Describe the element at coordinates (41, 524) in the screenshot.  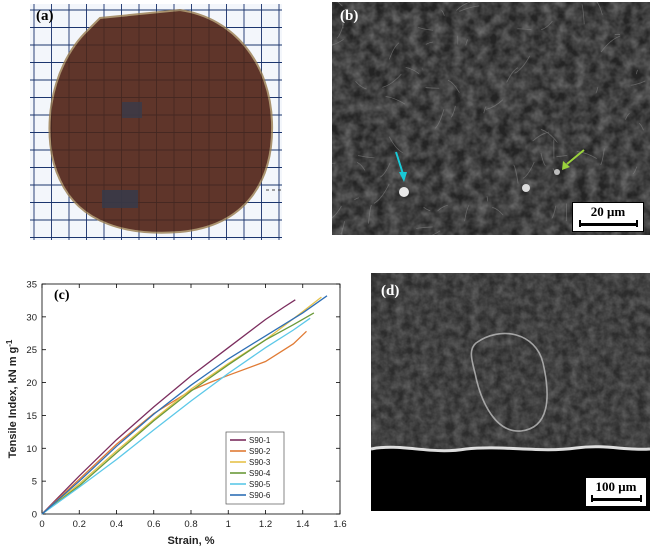
I see `x-tick-label: 0` at that location.